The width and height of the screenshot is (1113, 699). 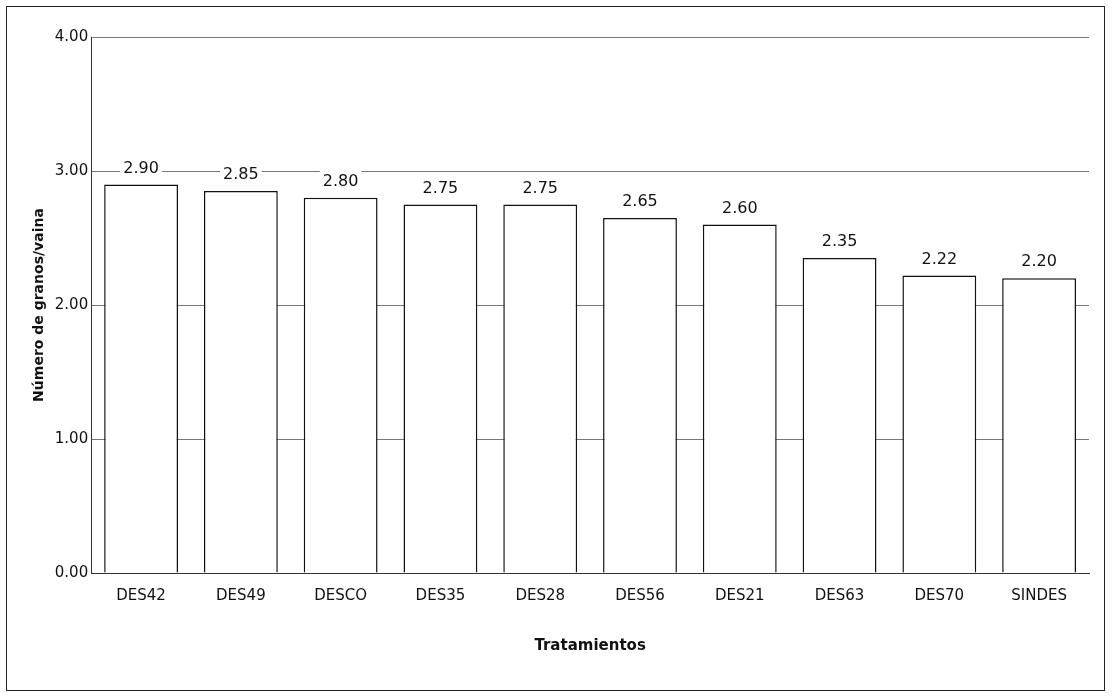 I want to click on data-label: 2.80, so click(x=340, y=180).